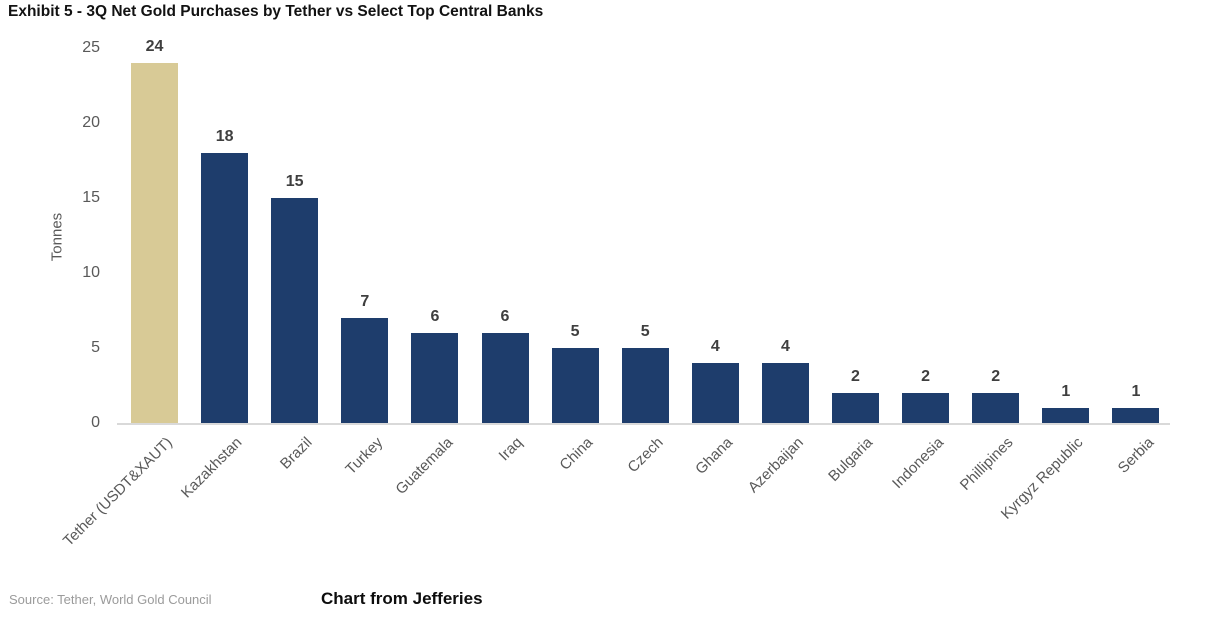  What do you see at coordinates (643, 424) in the screenshot?
I see `x-axis-line` at bounding box center [643, 424].